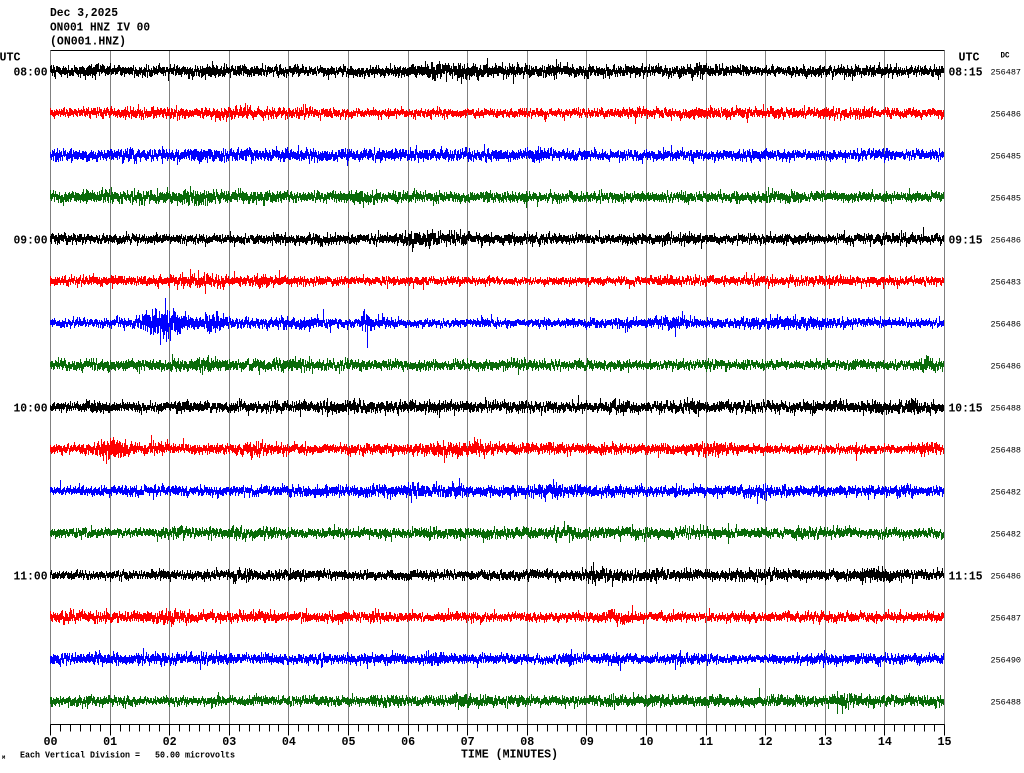 This screenshot has width=1024, height=773. Describe the element at coordinates (825, 742) in the screenshot. I see `svg-text: 13` at that location.